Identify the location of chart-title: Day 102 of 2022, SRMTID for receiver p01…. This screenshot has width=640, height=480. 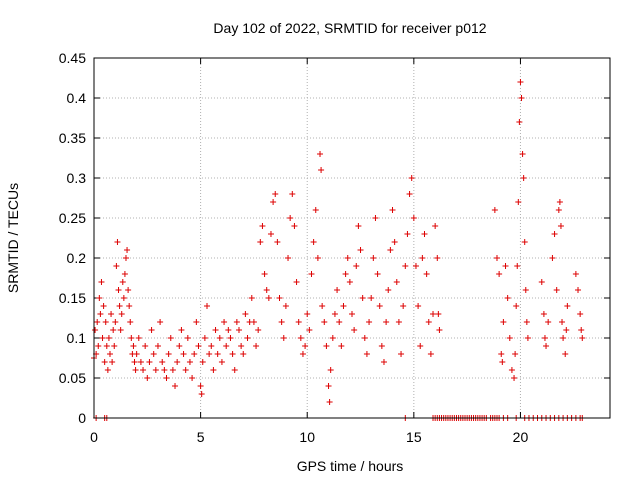
(349, 28).